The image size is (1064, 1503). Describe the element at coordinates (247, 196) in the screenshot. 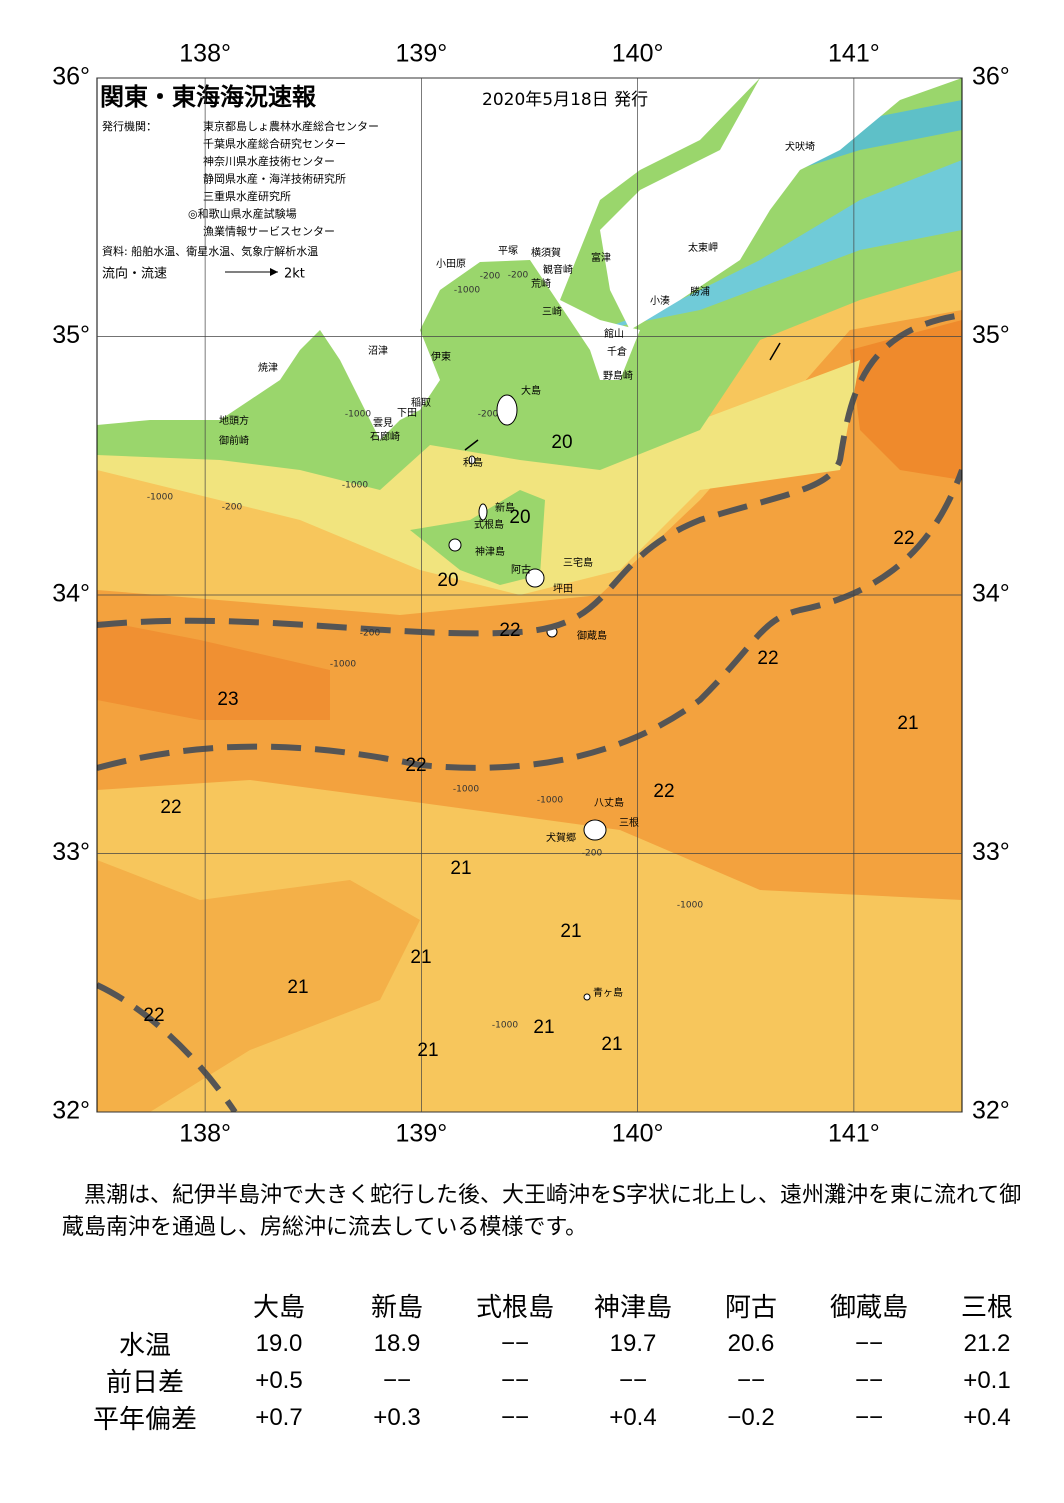

I see `issuer: 三重県水産研究所` at that location.